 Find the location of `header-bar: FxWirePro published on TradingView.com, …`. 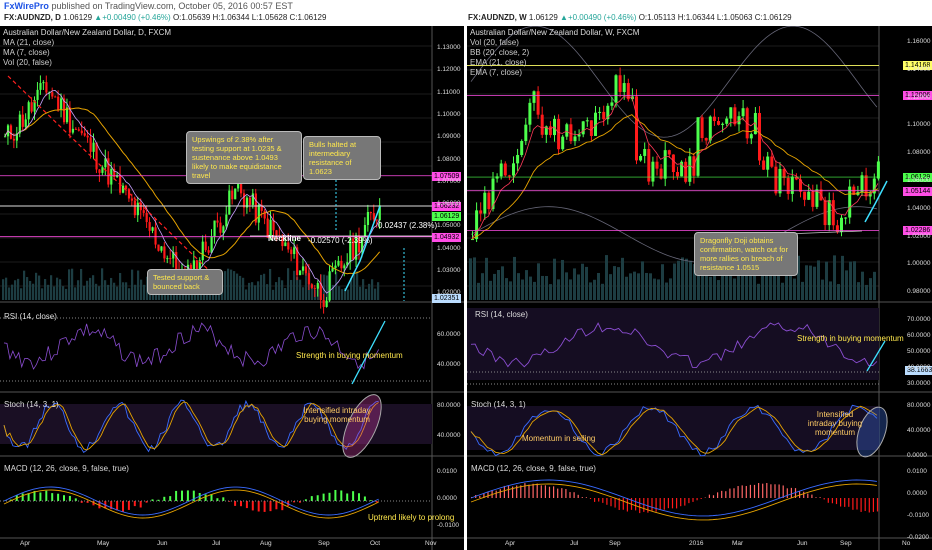

header-bar: FxWirePro published on TradingView.com, … is located at coordinates (466, 13).